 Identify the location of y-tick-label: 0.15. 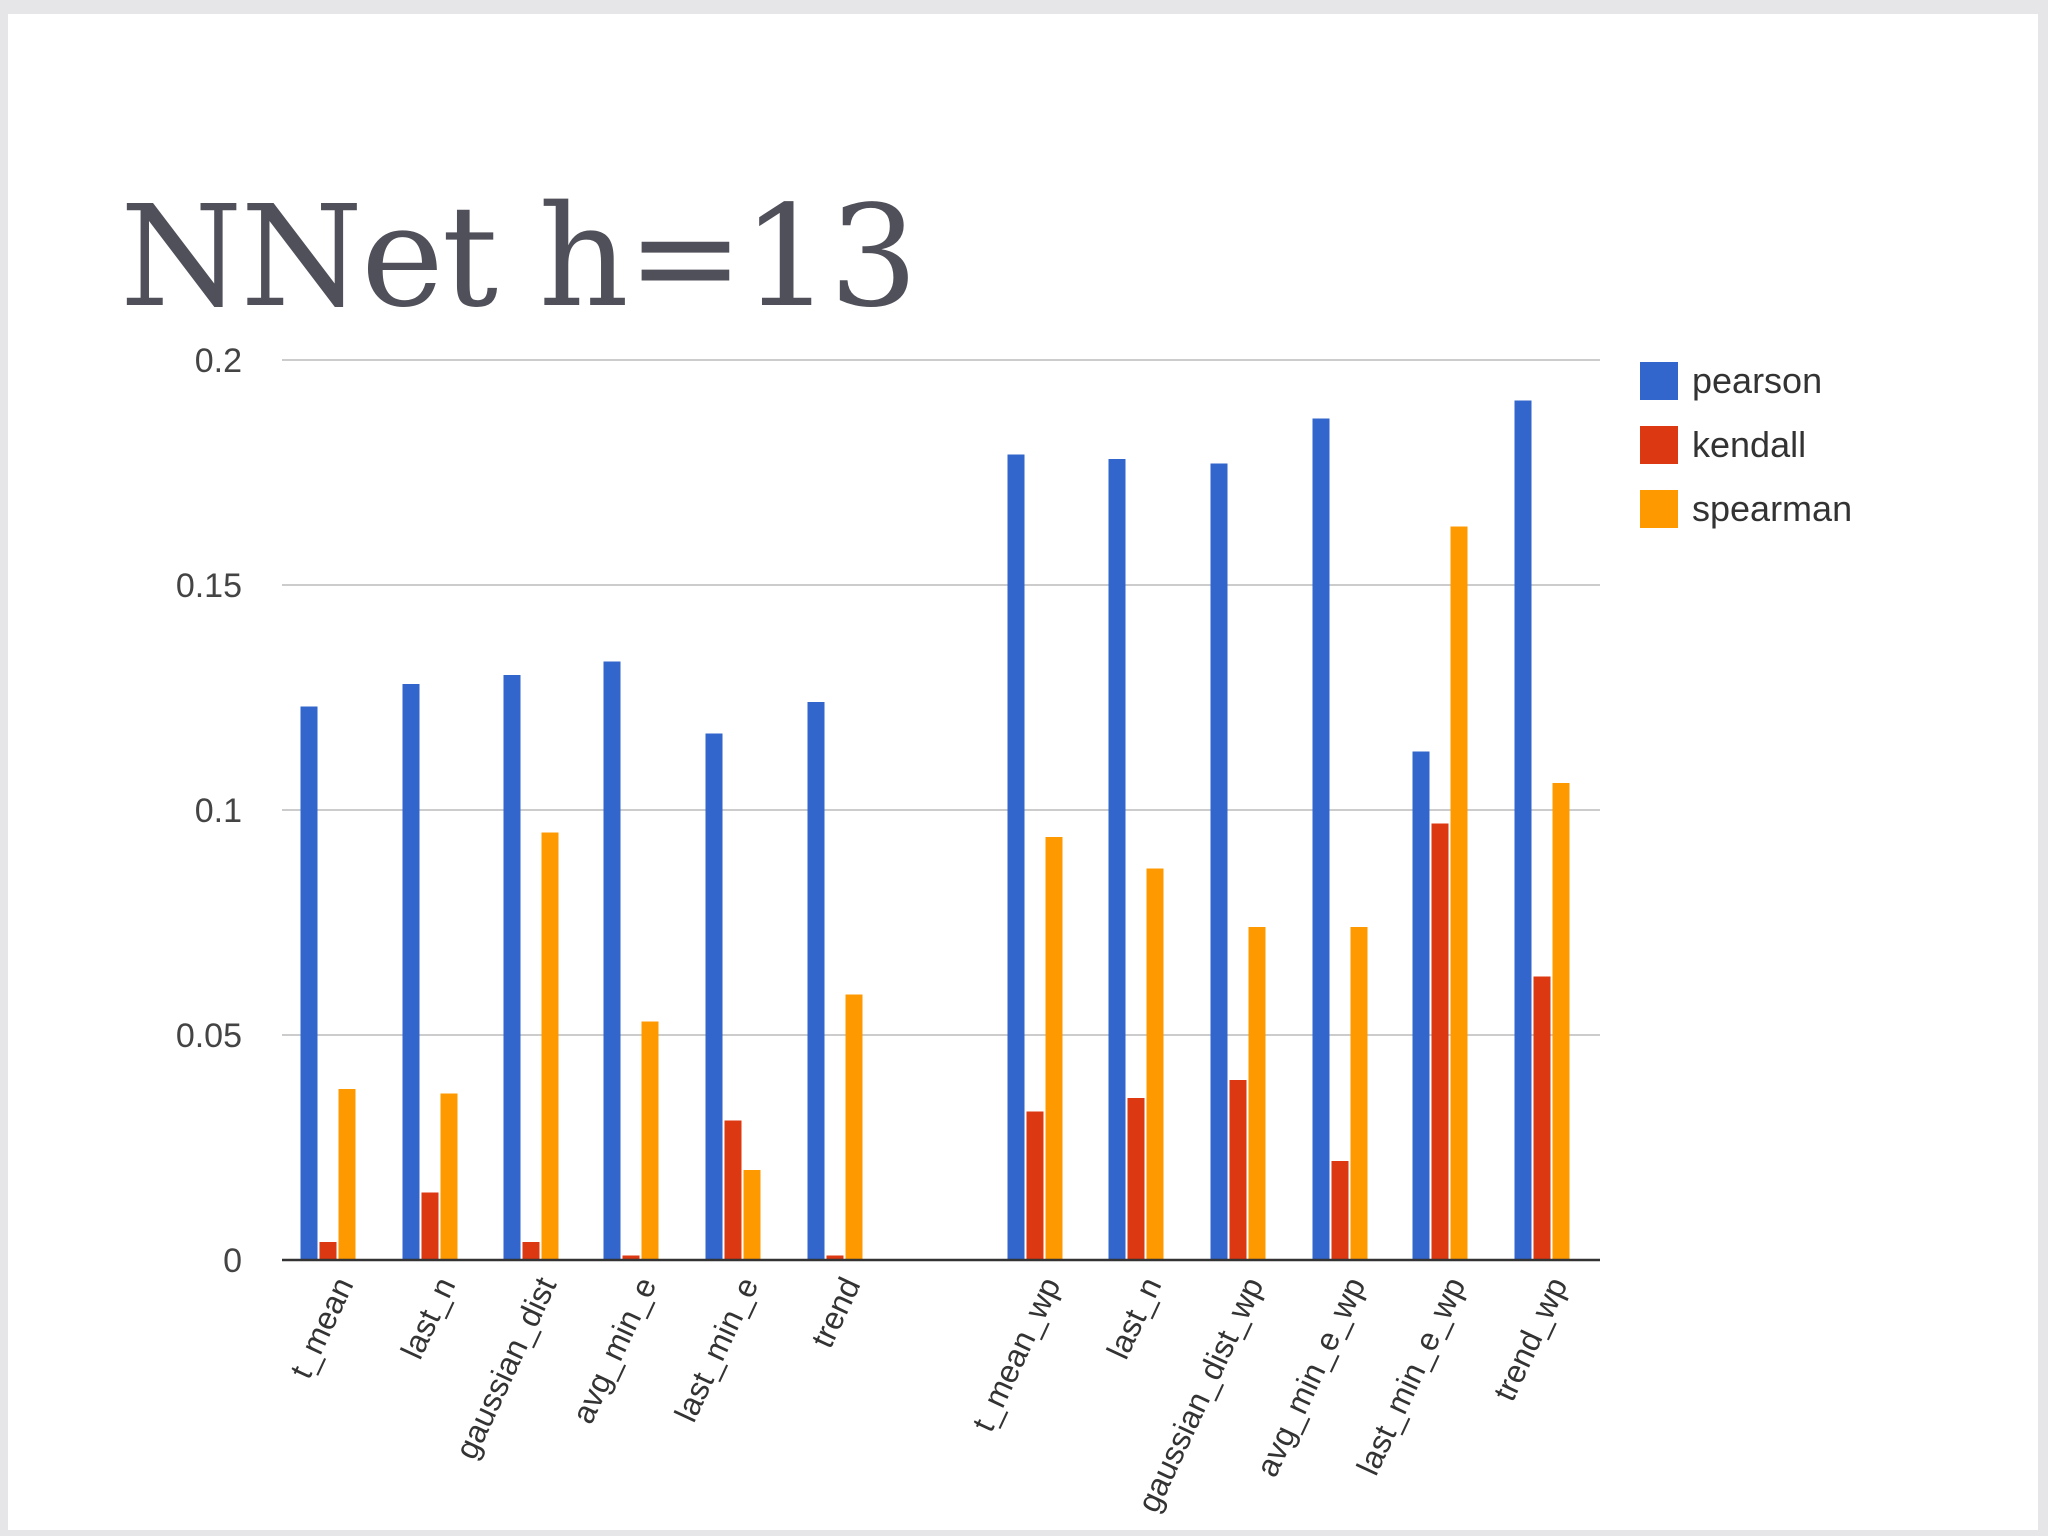
(209, 586).